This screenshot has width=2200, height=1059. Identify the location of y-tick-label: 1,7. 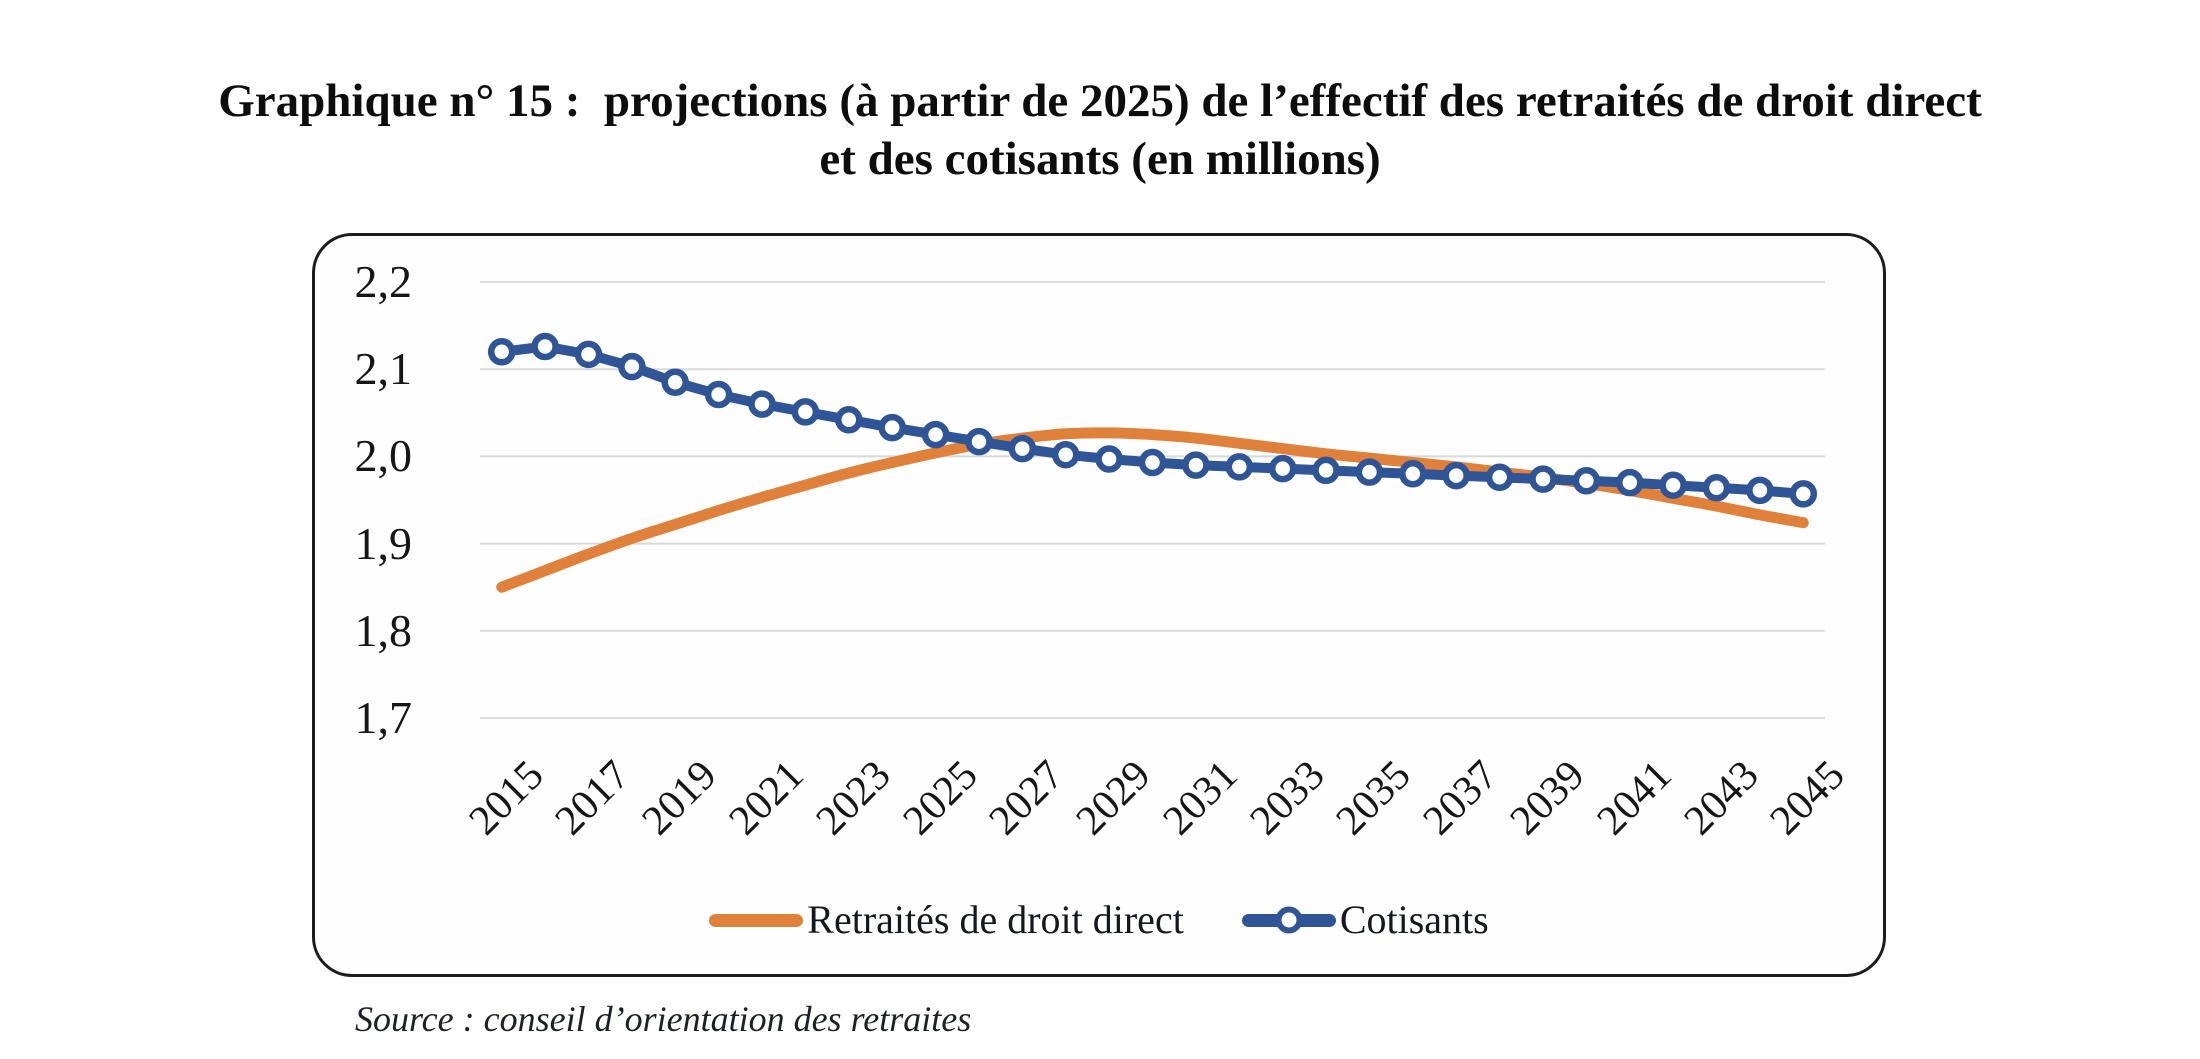
(383, 717).